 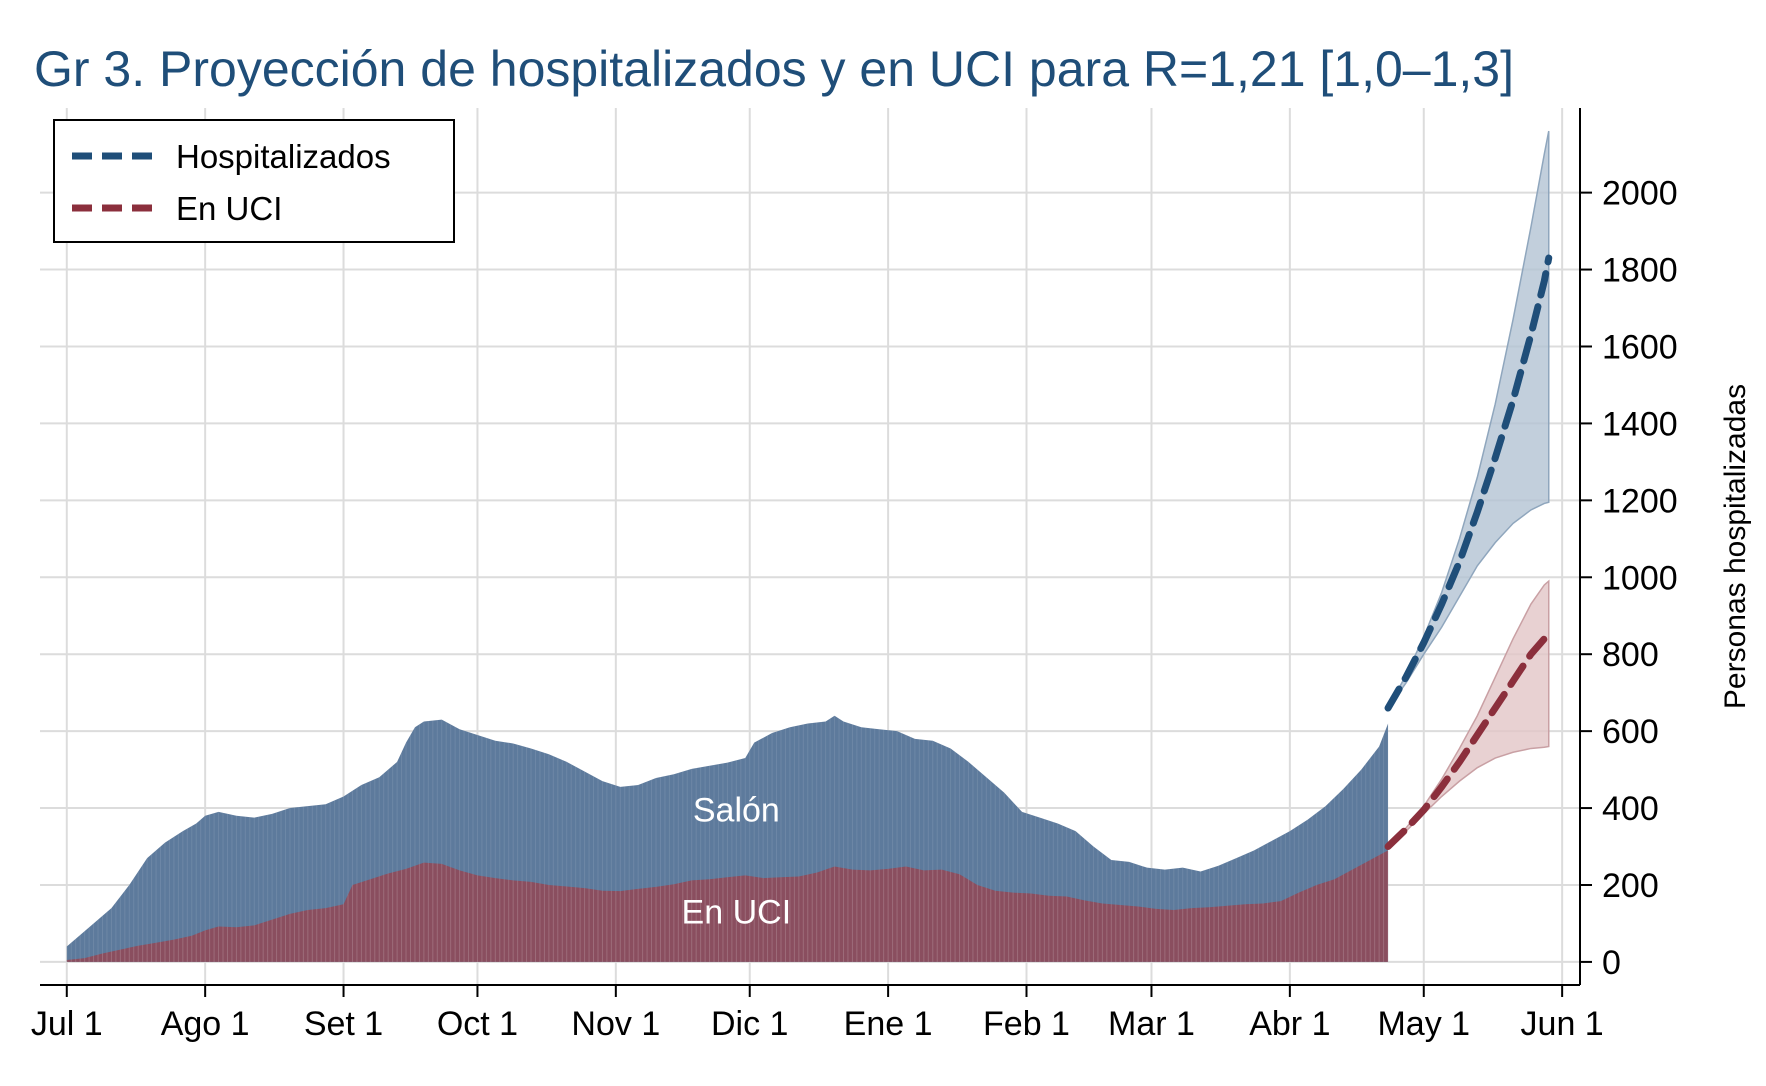 What do you see at coordinates (888, 1024) in the screenshot?
I see `x-tick-label: Ene 1` at bounding box center [888, 1024].